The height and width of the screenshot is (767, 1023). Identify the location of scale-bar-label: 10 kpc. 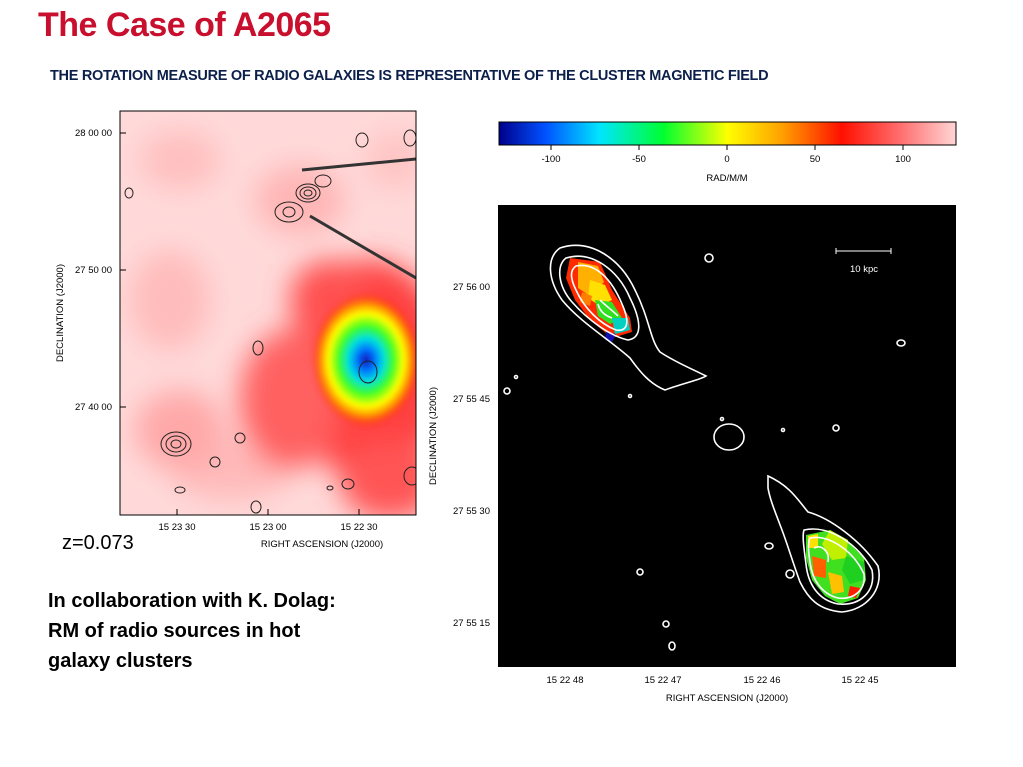
(864, 269).